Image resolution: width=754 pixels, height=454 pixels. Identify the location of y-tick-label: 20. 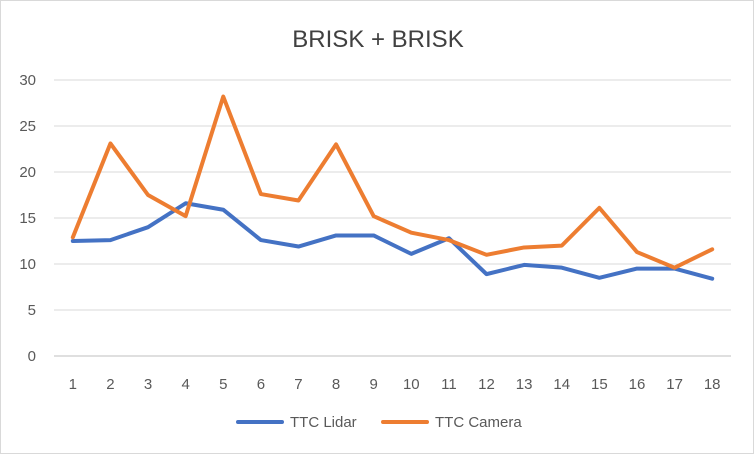
(27, 172).